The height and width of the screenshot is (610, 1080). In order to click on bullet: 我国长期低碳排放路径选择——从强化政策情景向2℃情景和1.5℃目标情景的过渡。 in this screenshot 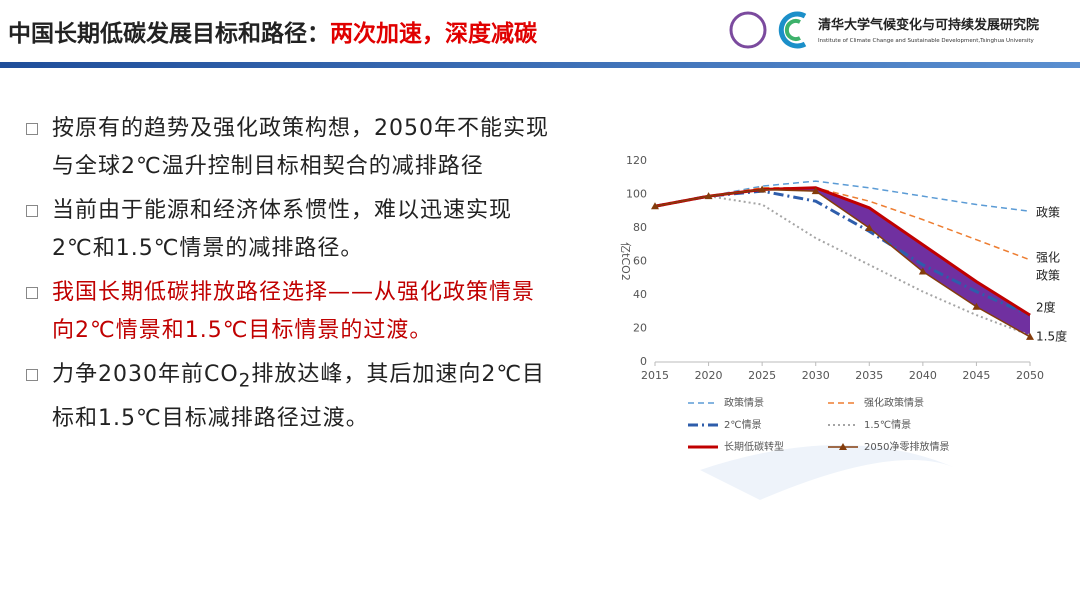, I will do `click(287, 312)`.